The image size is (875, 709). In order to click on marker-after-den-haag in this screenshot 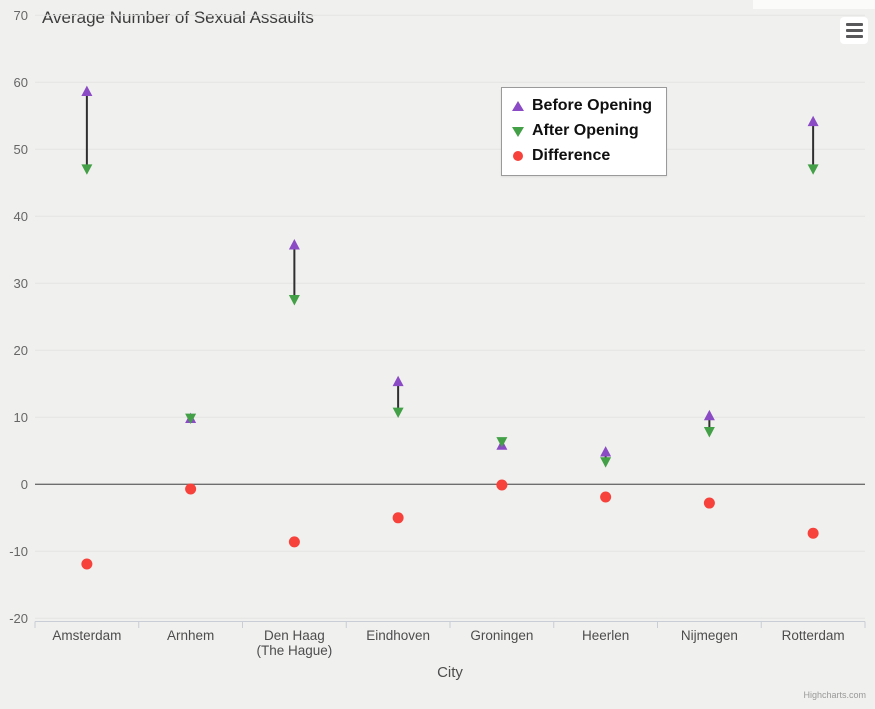, I will do `click(294, 300)`.